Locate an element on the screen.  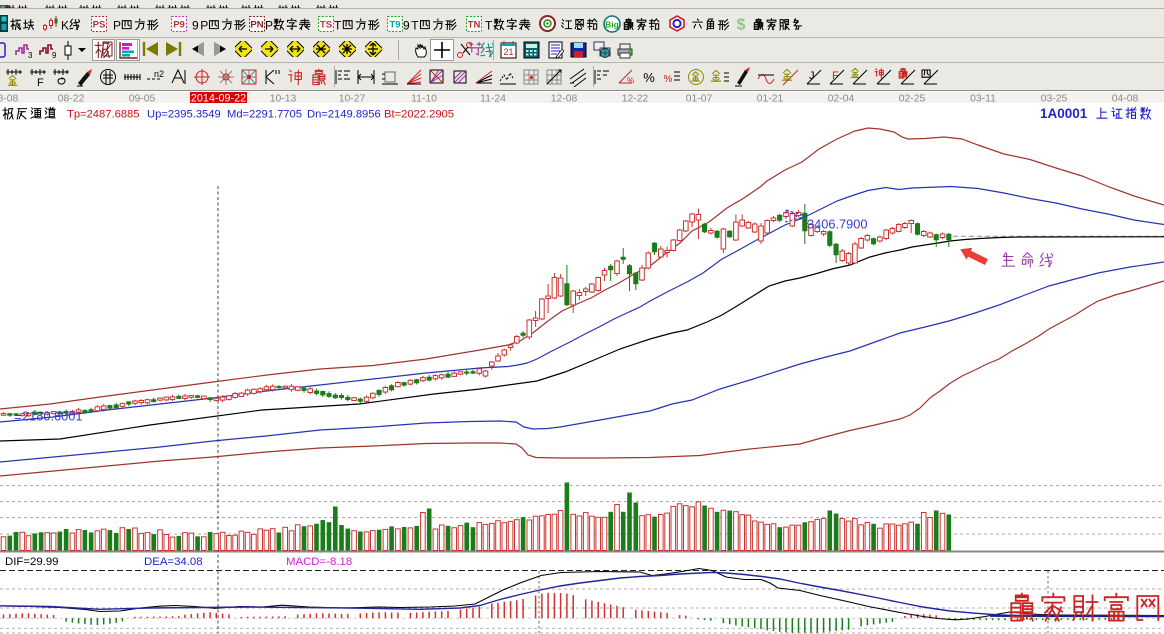
svg-text: 2014-09-22 is located at coordinates (218, 98).